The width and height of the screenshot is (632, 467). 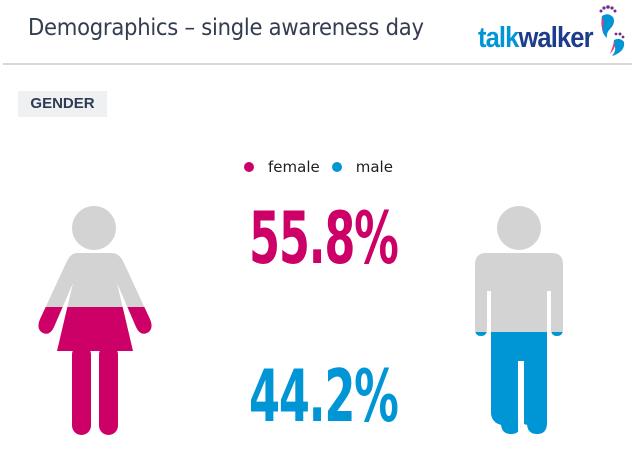 What do you see at coordinates (317, 64) in the screenshot?
I see `header-divider` at bounding box center [317, 64].